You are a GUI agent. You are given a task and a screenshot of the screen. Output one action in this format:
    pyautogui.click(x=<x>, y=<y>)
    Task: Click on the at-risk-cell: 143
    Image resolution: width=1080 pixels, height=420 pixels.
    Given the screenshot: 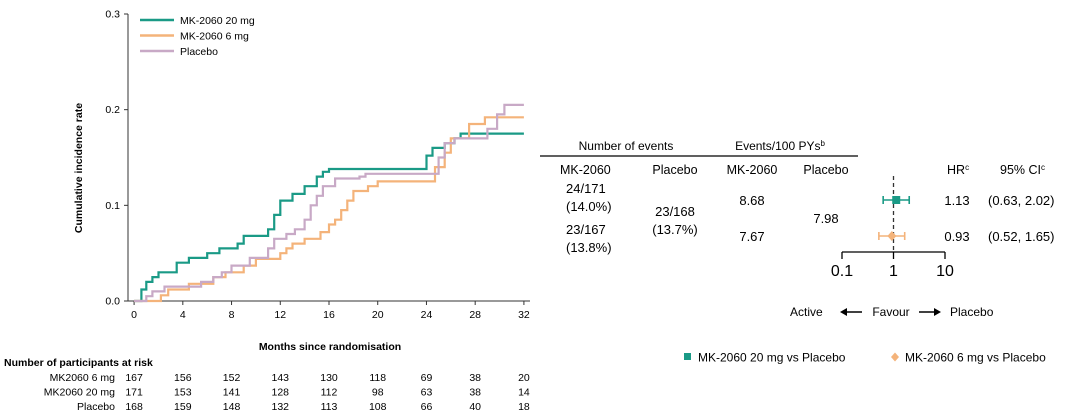 What is the action you would take?
    pyautogui.click(x=281, y=378)
    